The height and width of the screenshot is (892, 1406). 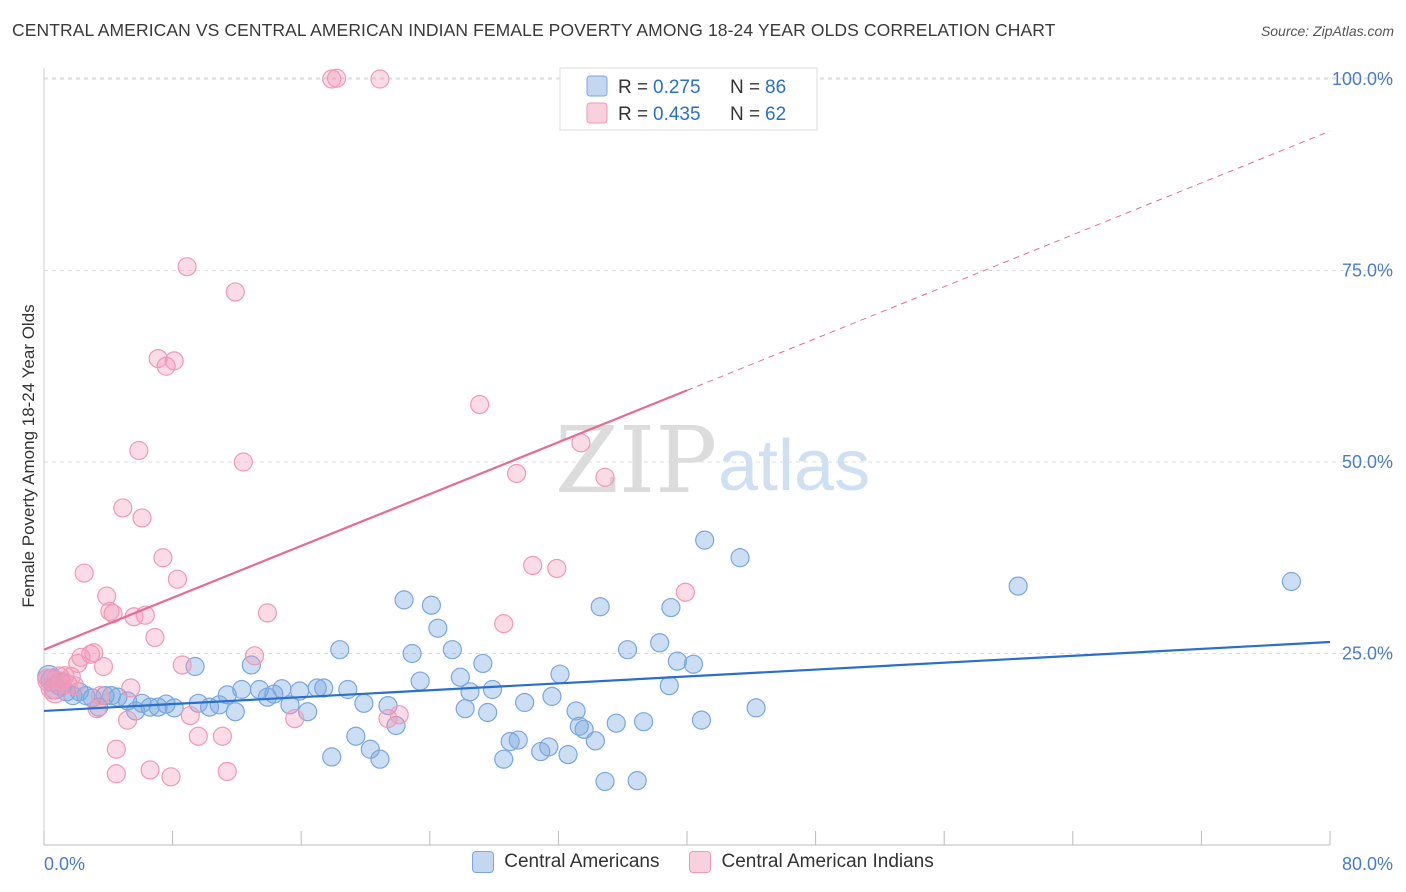 What do you see at coordinates (794, 466) in the screenshot?
I see `watermark-atlas: atlas` at bounding box center [794, 466].